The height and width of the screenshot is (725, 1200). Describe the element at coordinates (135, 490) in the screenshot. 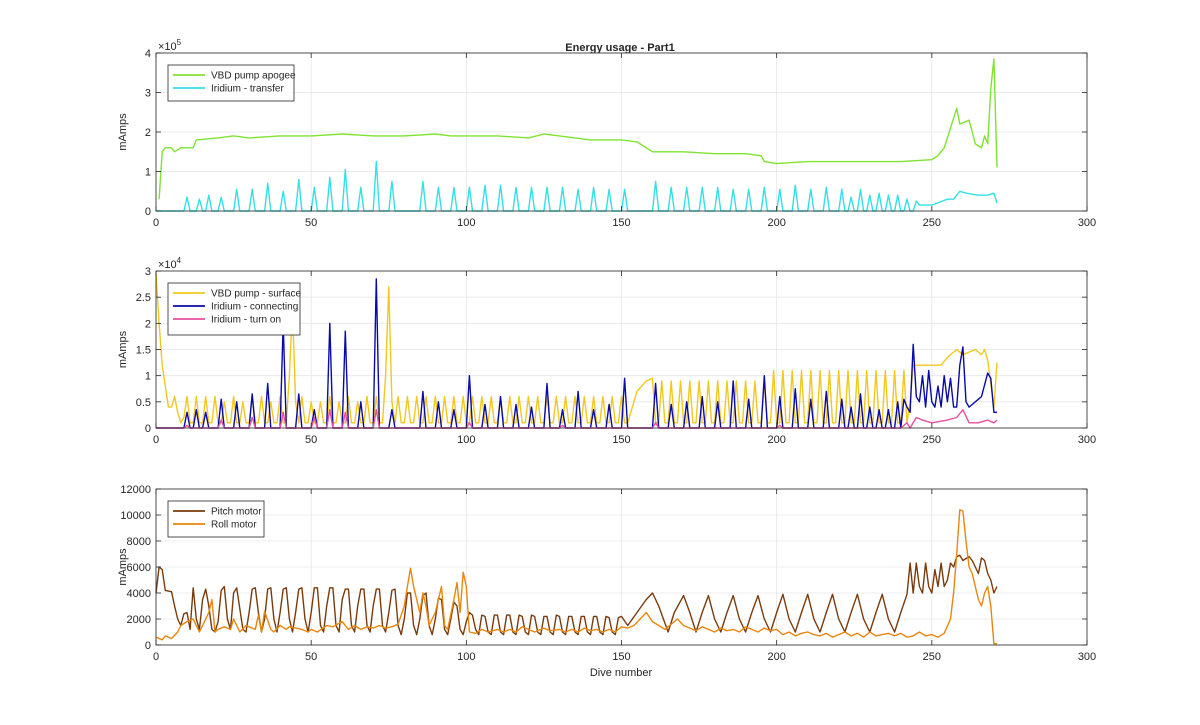

I see `y-tick-label: 12000` at that location.